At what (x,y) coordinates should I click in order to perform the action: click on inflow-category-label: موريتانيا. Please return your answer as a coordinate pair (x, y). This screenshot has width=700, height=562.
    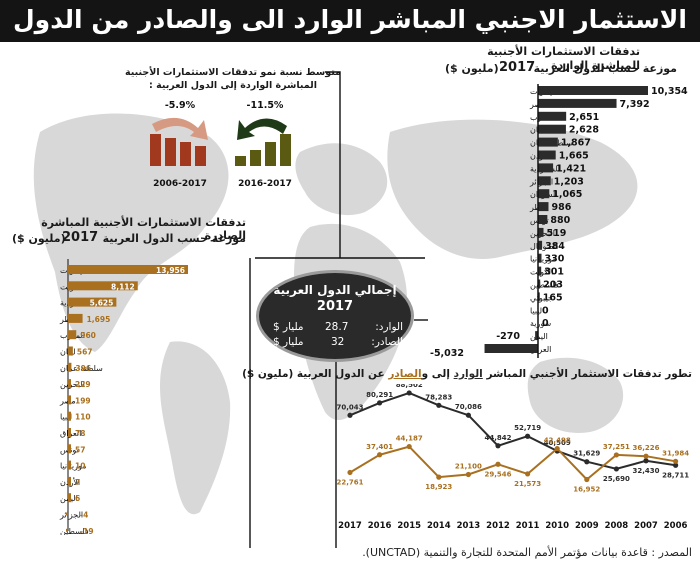
    Looking at the image, I should click on (543, 259).